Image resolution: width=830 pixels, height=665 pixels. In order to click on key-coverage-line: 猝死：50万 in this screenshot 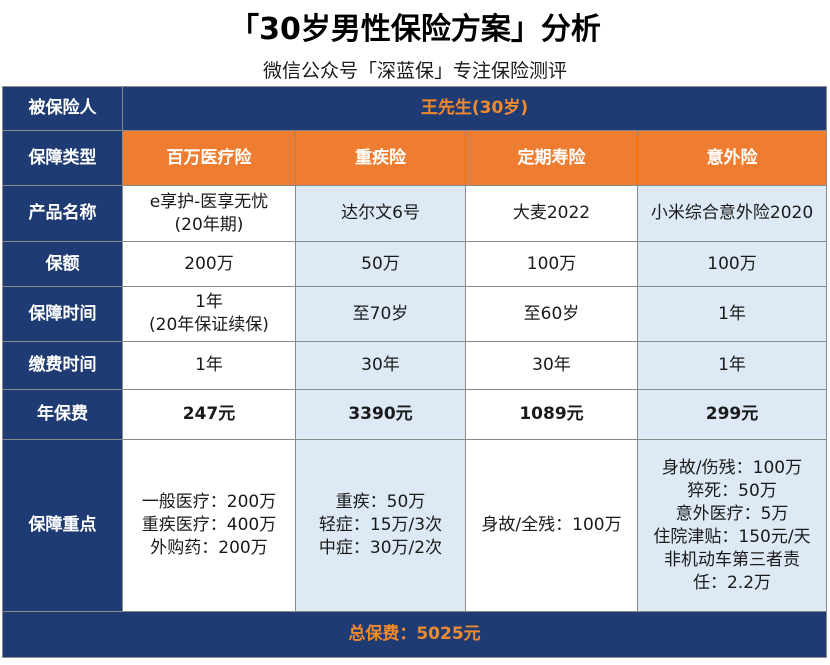, I will do `click(732, 490)`.